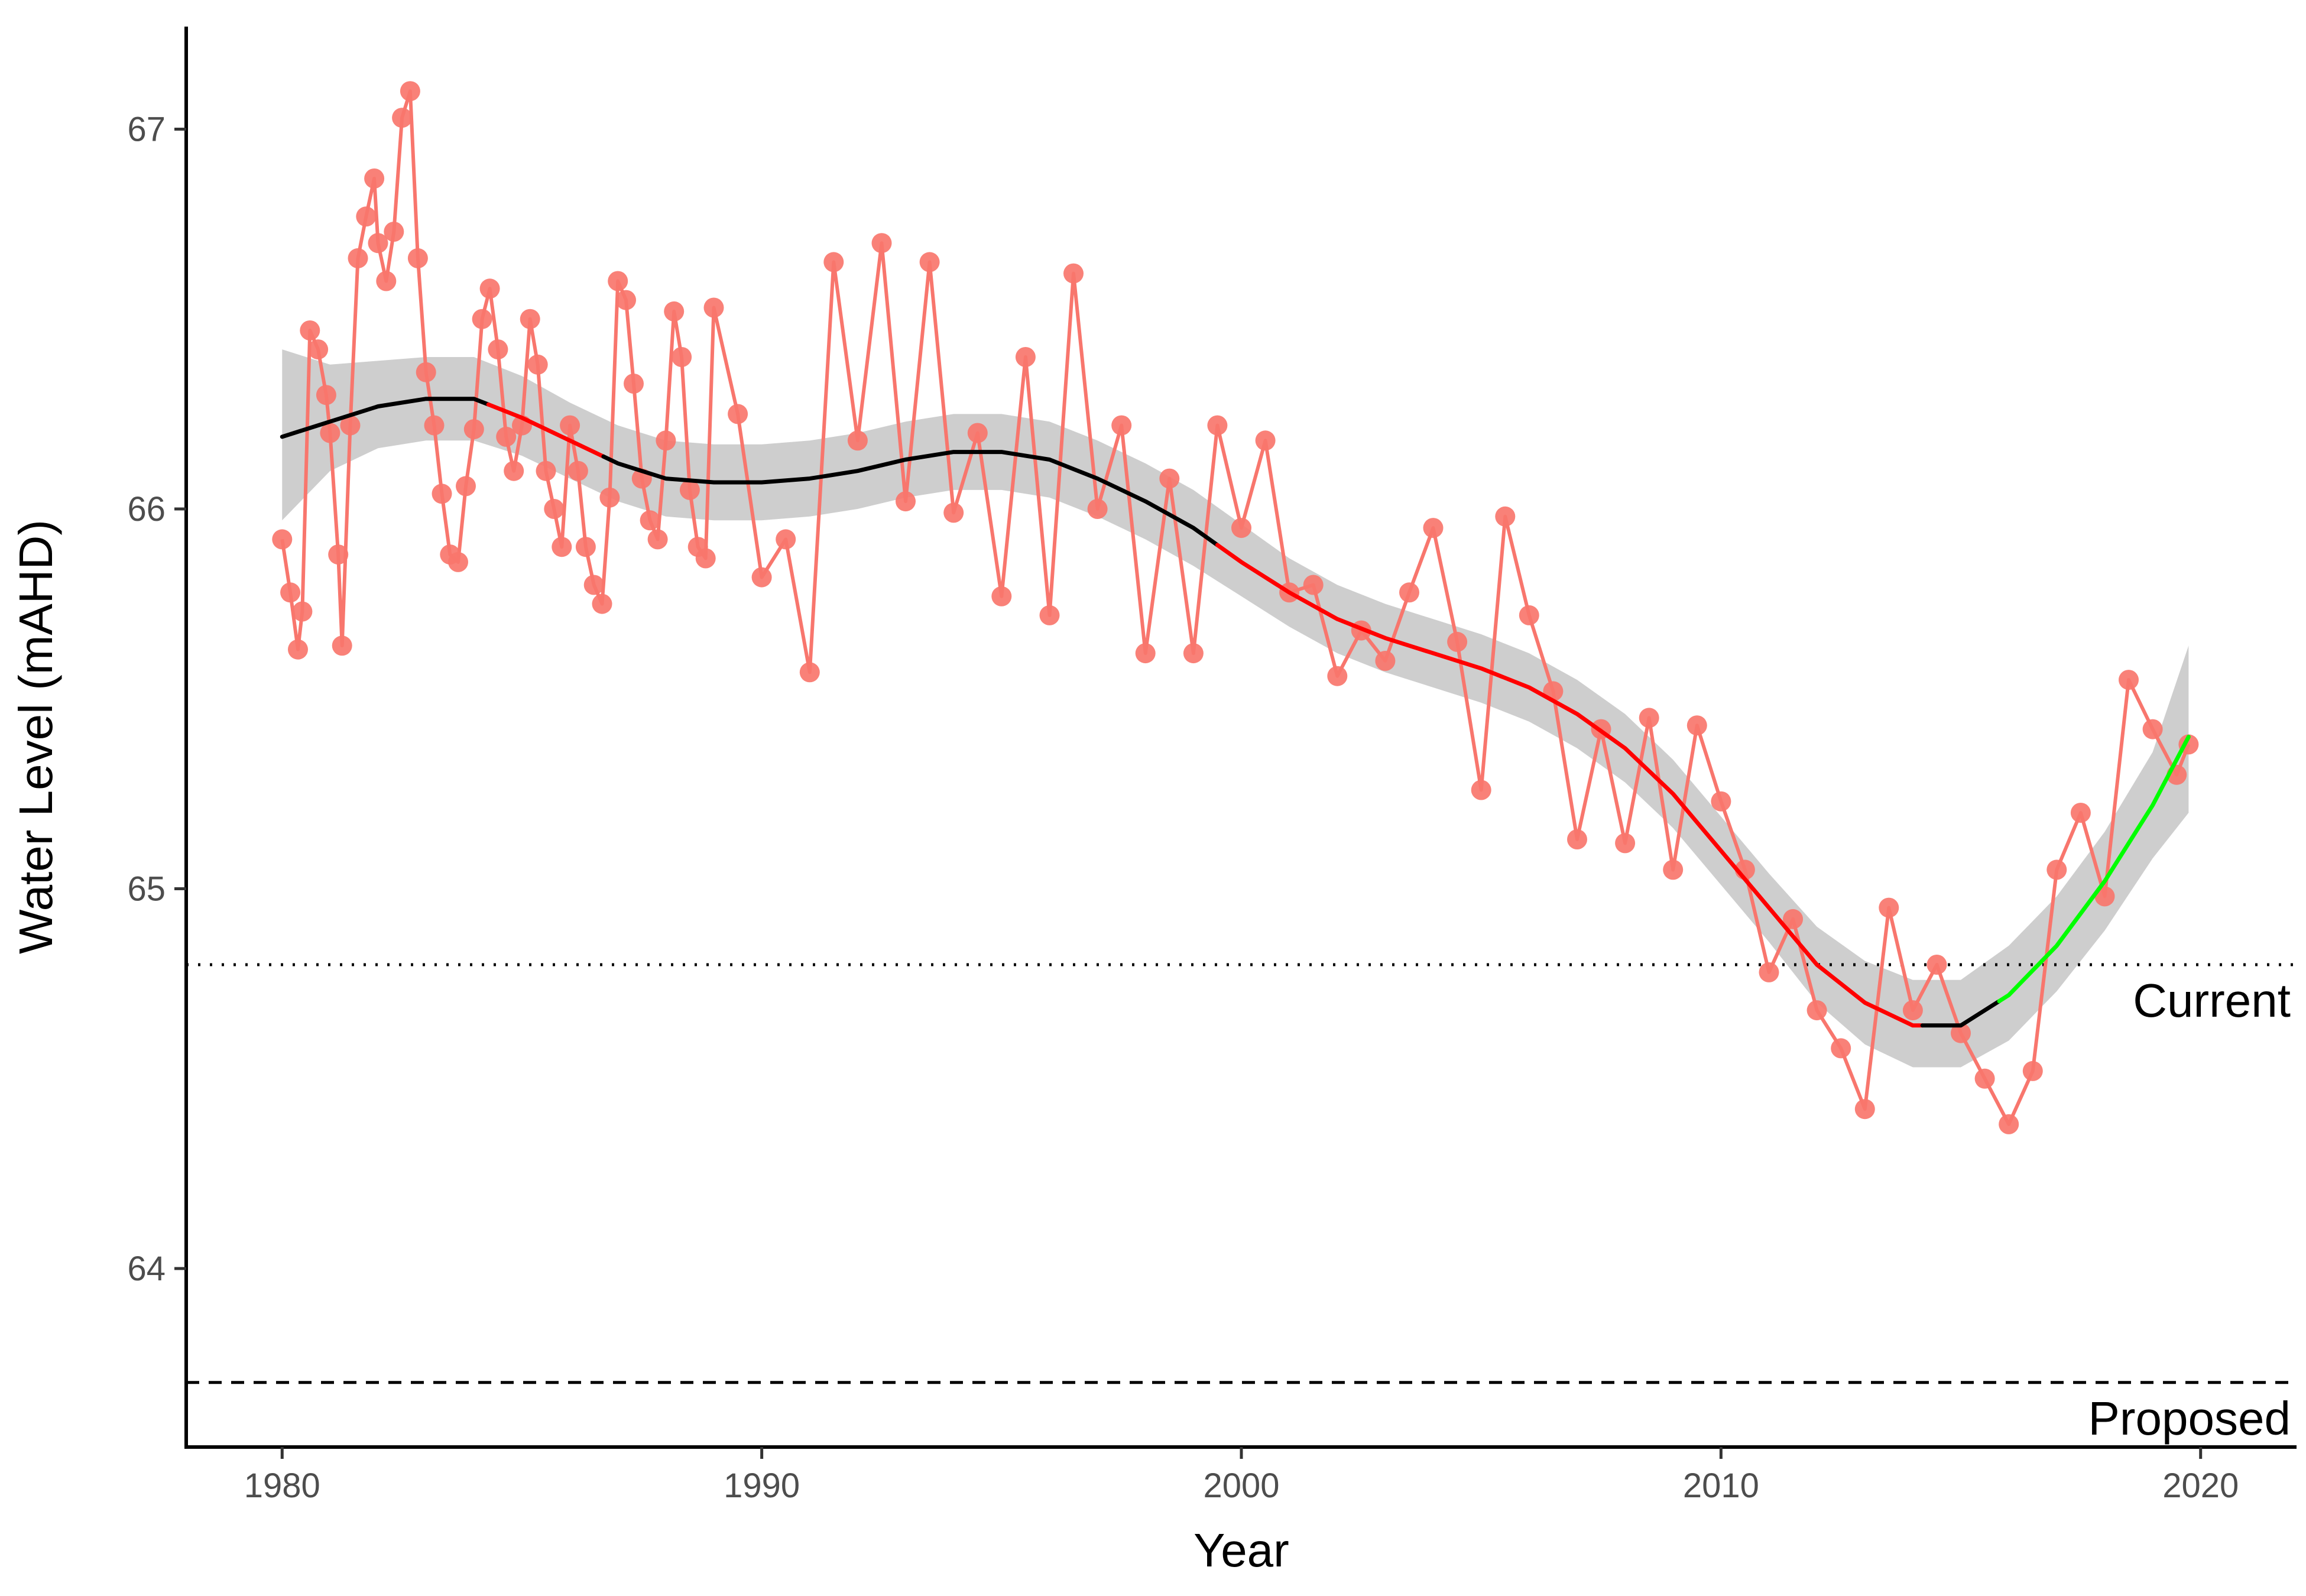 Image resolution: width=2306 pixels, height=1596 pixels. Describe the element at coordinates (2094, 869) in the screenshot. I see `trend-segment-rising` at that location.